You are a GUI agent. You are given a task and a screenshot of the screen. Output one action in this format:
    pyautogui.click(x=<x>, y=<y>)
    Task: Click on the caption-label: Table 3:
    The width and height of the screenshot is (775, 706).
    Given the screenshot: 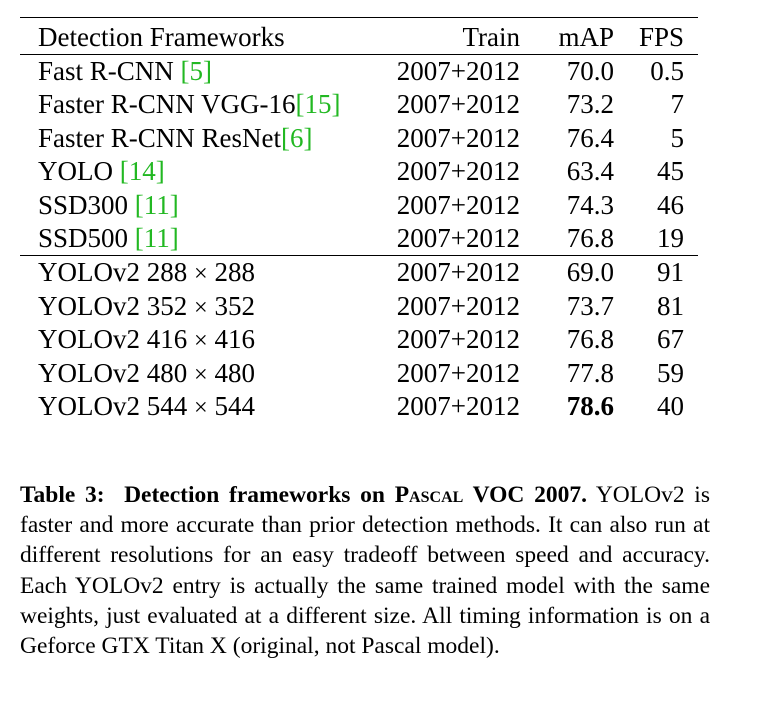 What is the action you would take?
    pyautogui.click(x=62, y=495)
    